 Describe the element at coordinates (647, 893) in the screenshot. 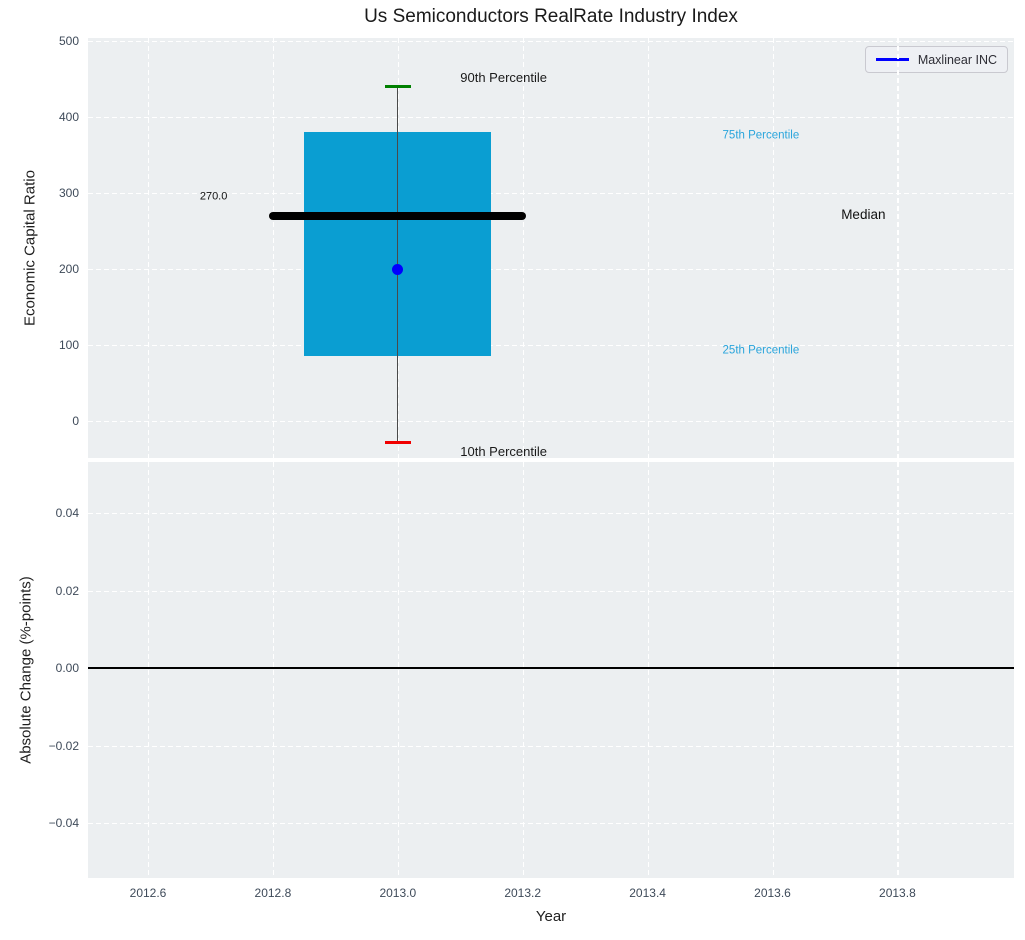

I see `x-tick-label: 2013.4` at that location.